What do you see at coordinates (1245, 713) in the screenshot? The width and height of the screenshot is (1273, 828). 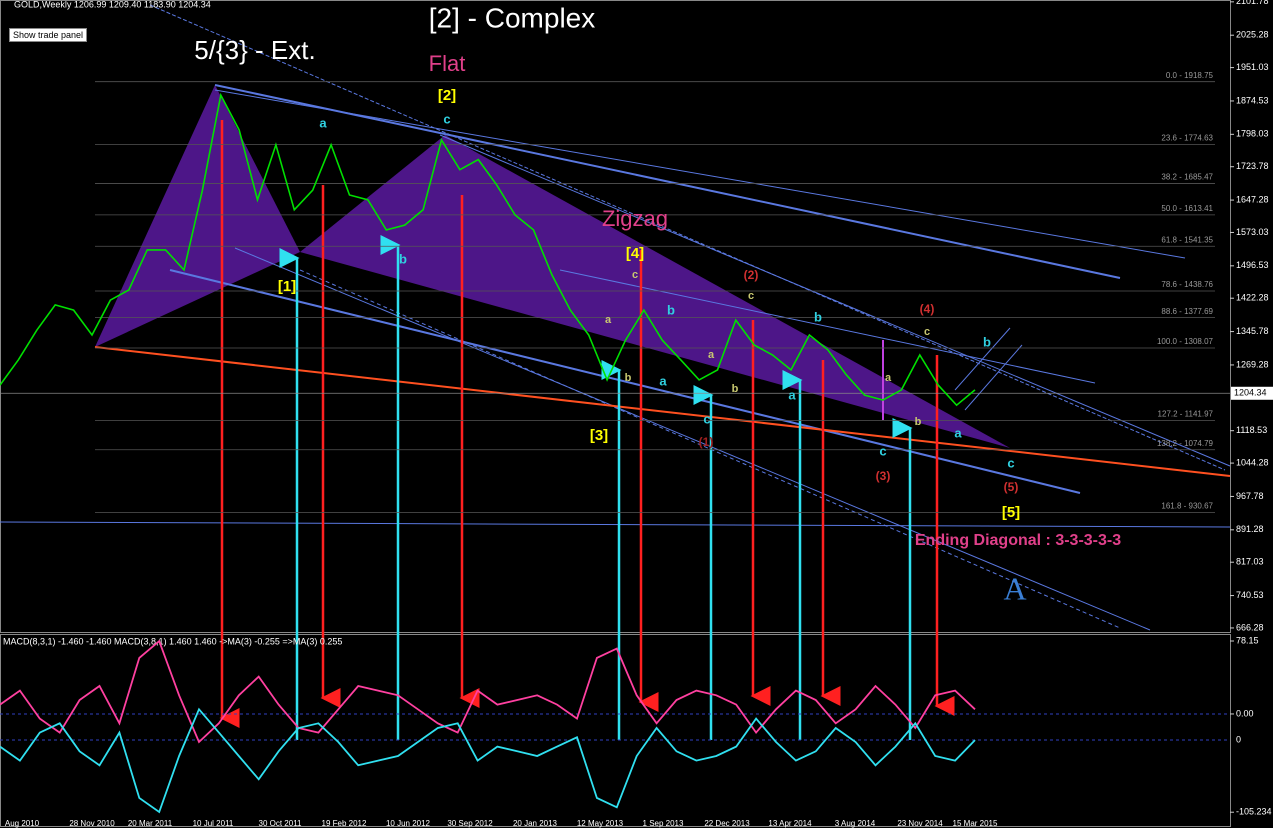 I see `y-tick-label: 0.00` at bounding box center [1245, 713].